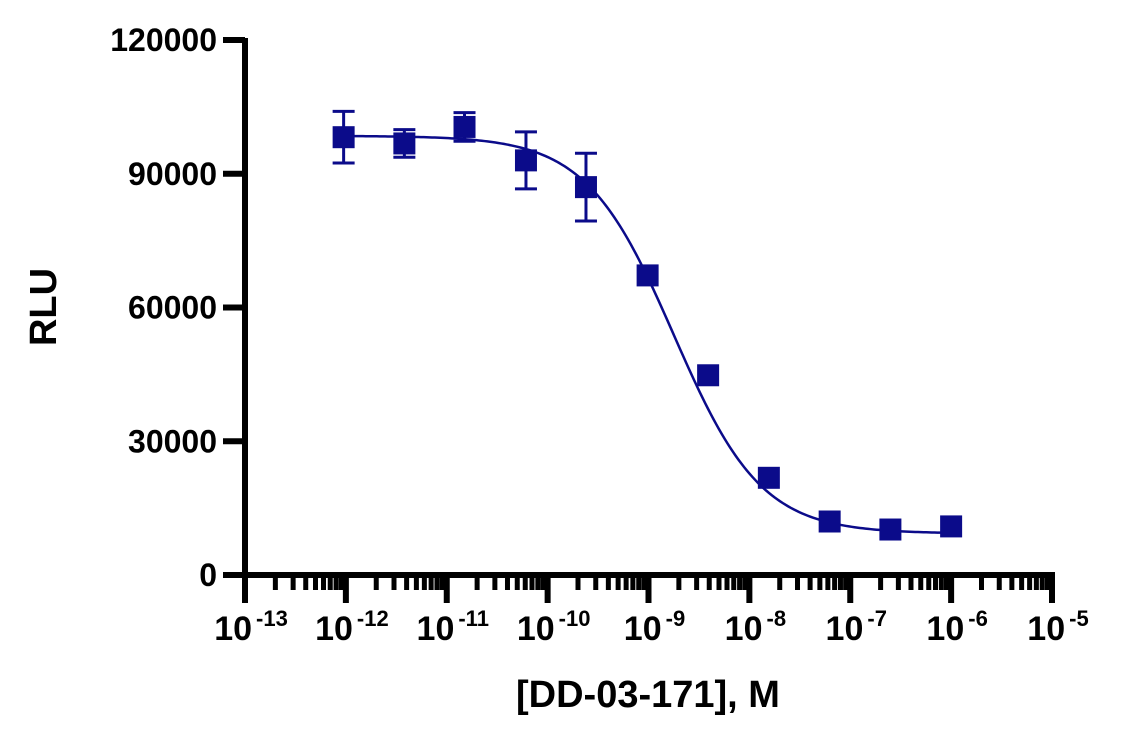  What do you see at coordinates (251, 627) in the screenshot?
I see `x-tick-label: 10 -13` at bounding box center [251, 627].